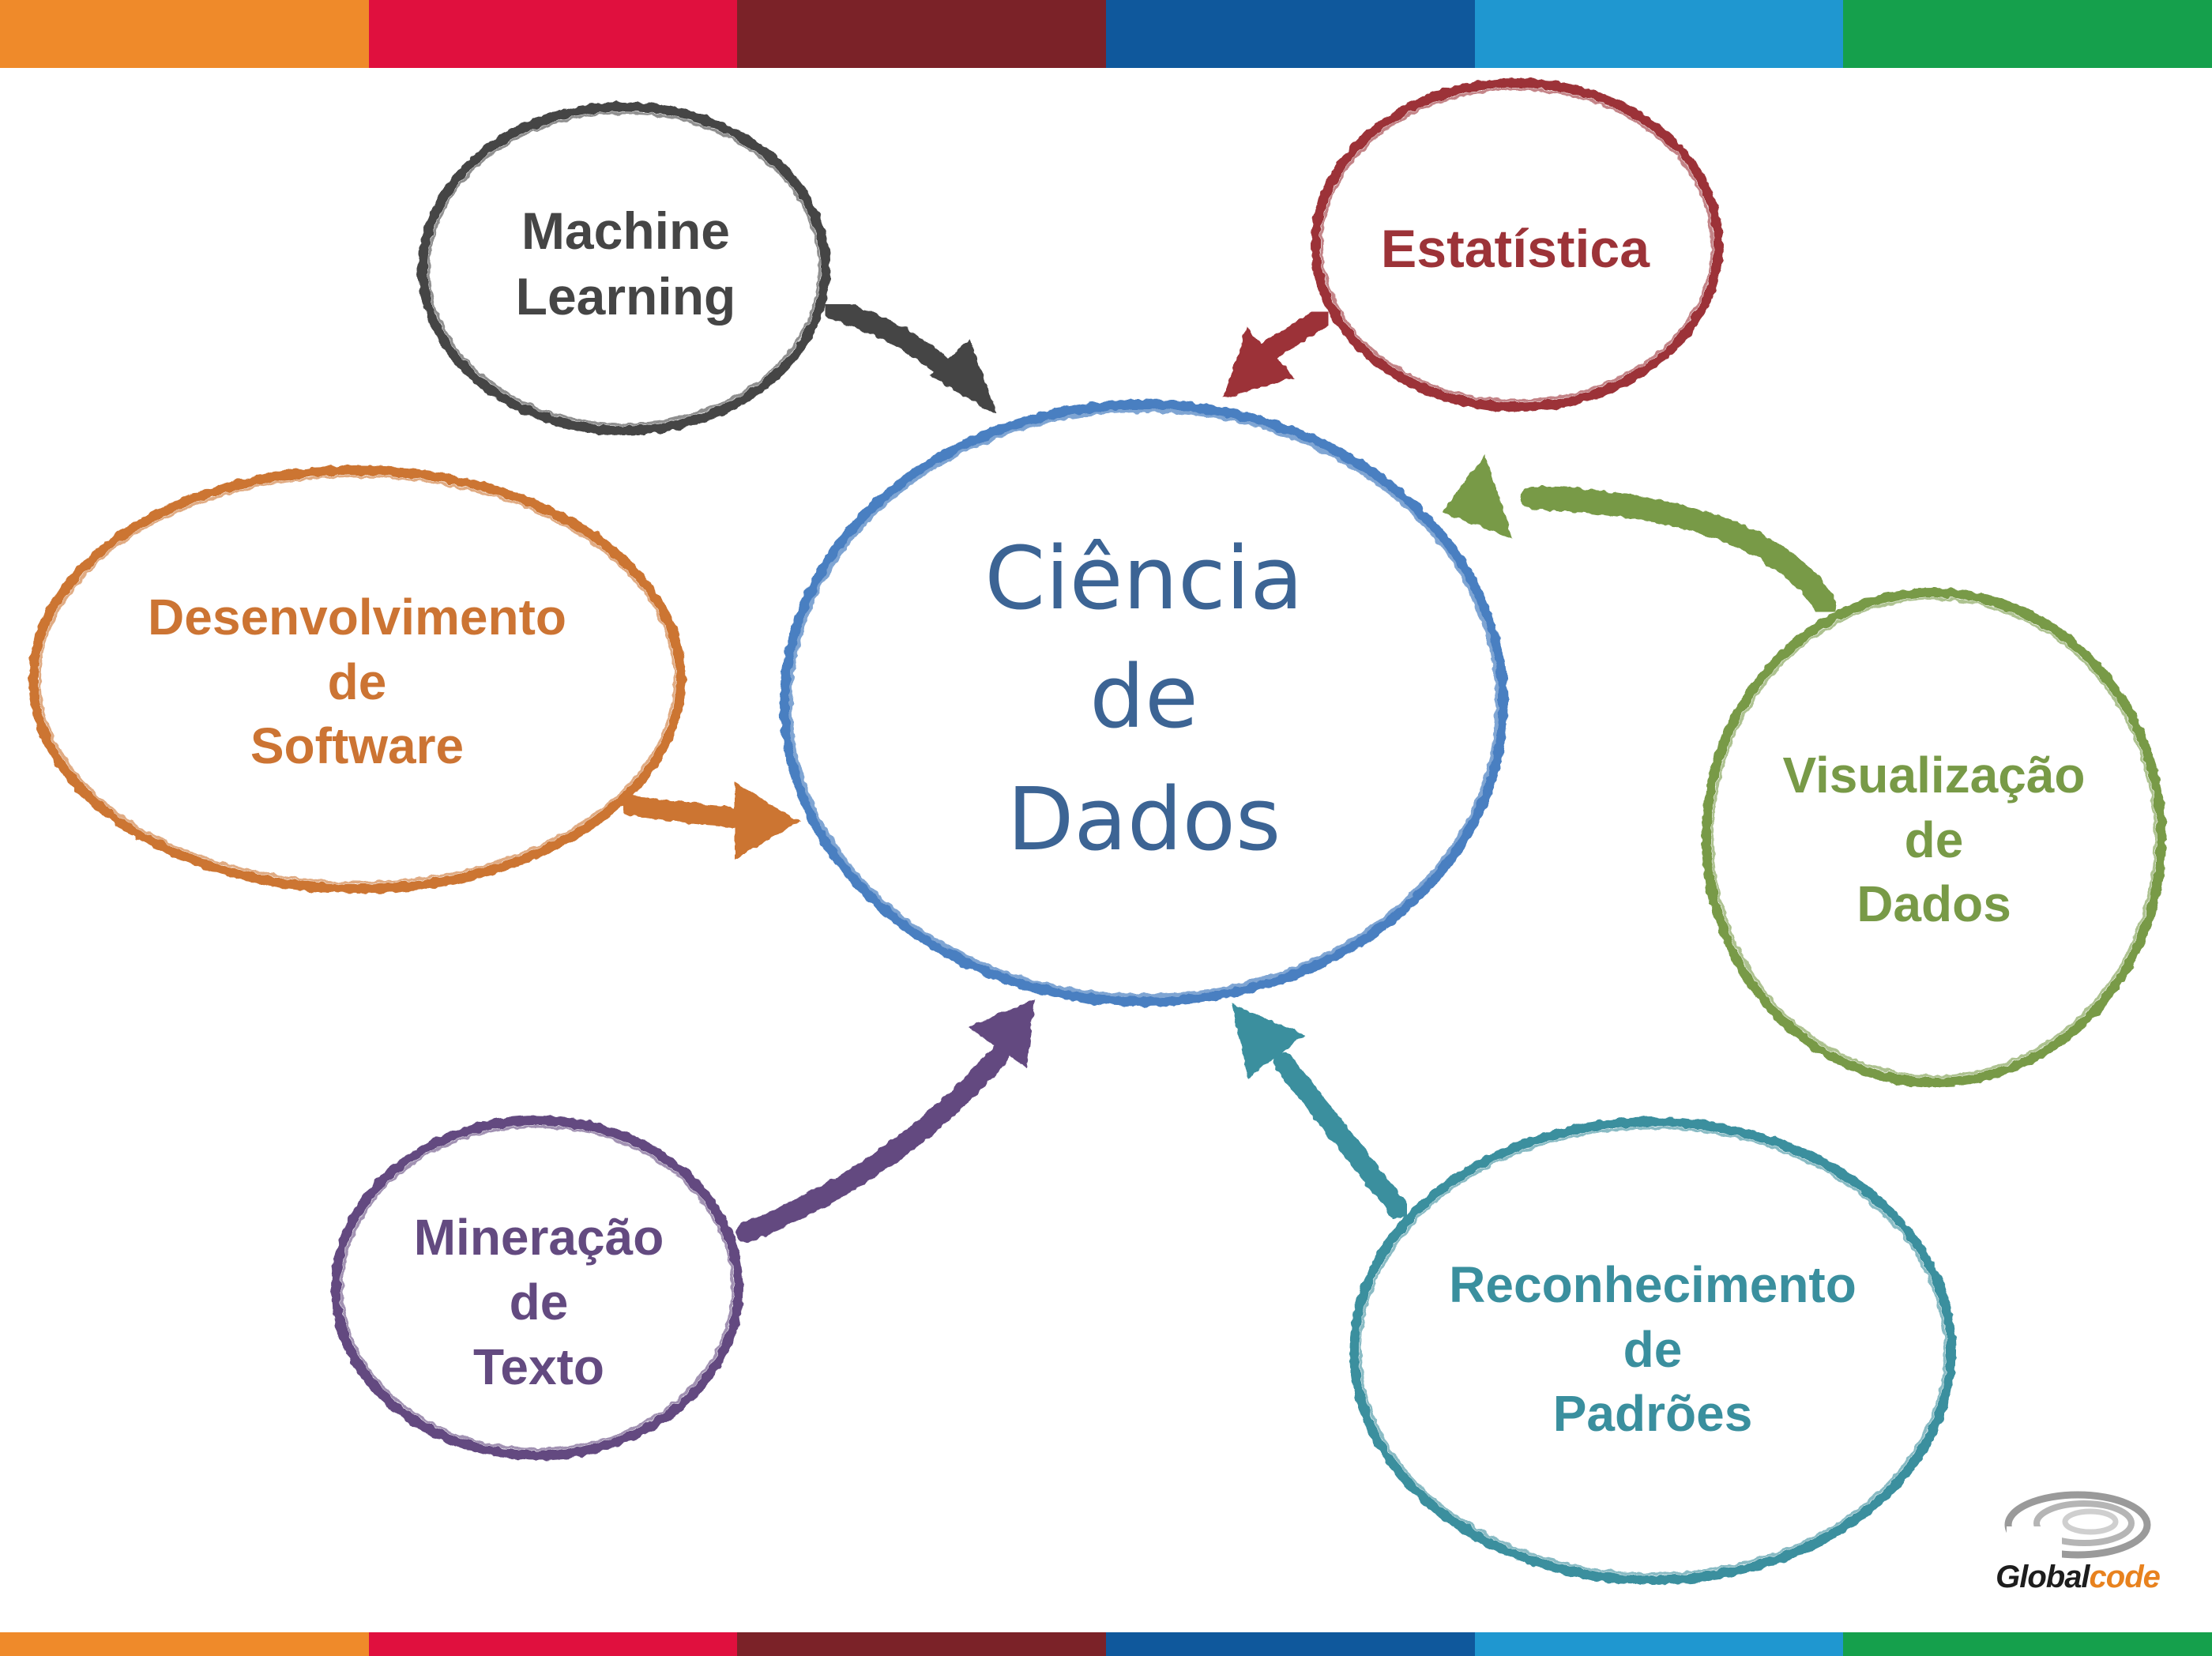 This screenshot has width=2212, height=1656. What do you see at coordinates (2043, 1577) in the screenshot?
I see `logo-text-global: Global` at bounding box center [2043, 1577].